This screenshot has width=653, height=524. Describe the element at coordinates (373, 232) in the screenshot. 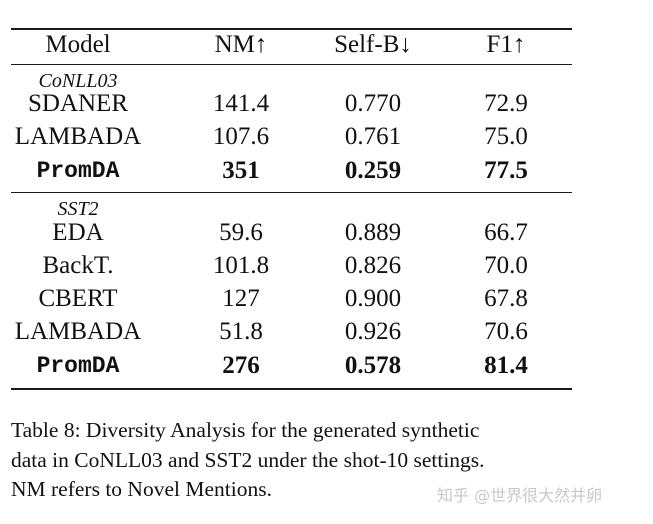

I see `row-self-bleu: 0.889` at that location.